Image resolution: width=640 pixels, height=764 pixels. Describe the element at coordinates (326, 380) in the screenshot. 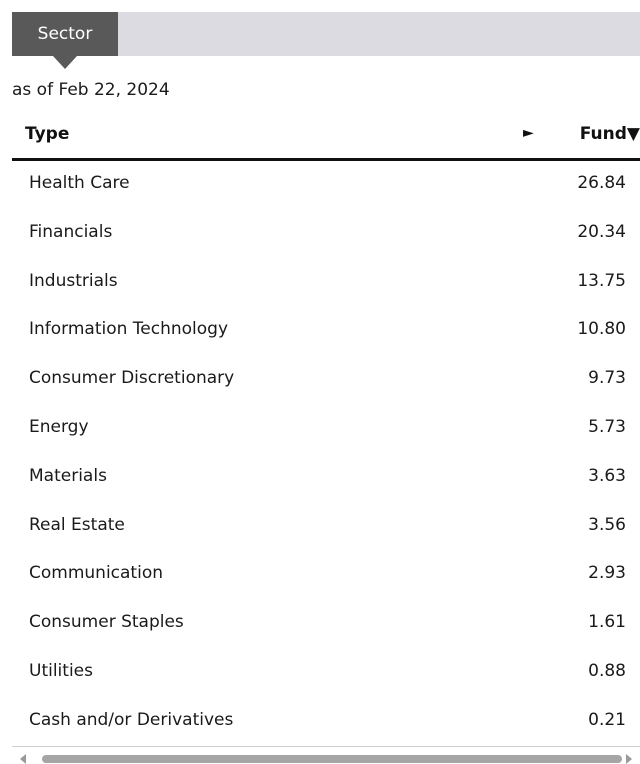

I see `table-row: Consumer Discretionary 9.73` at that location.